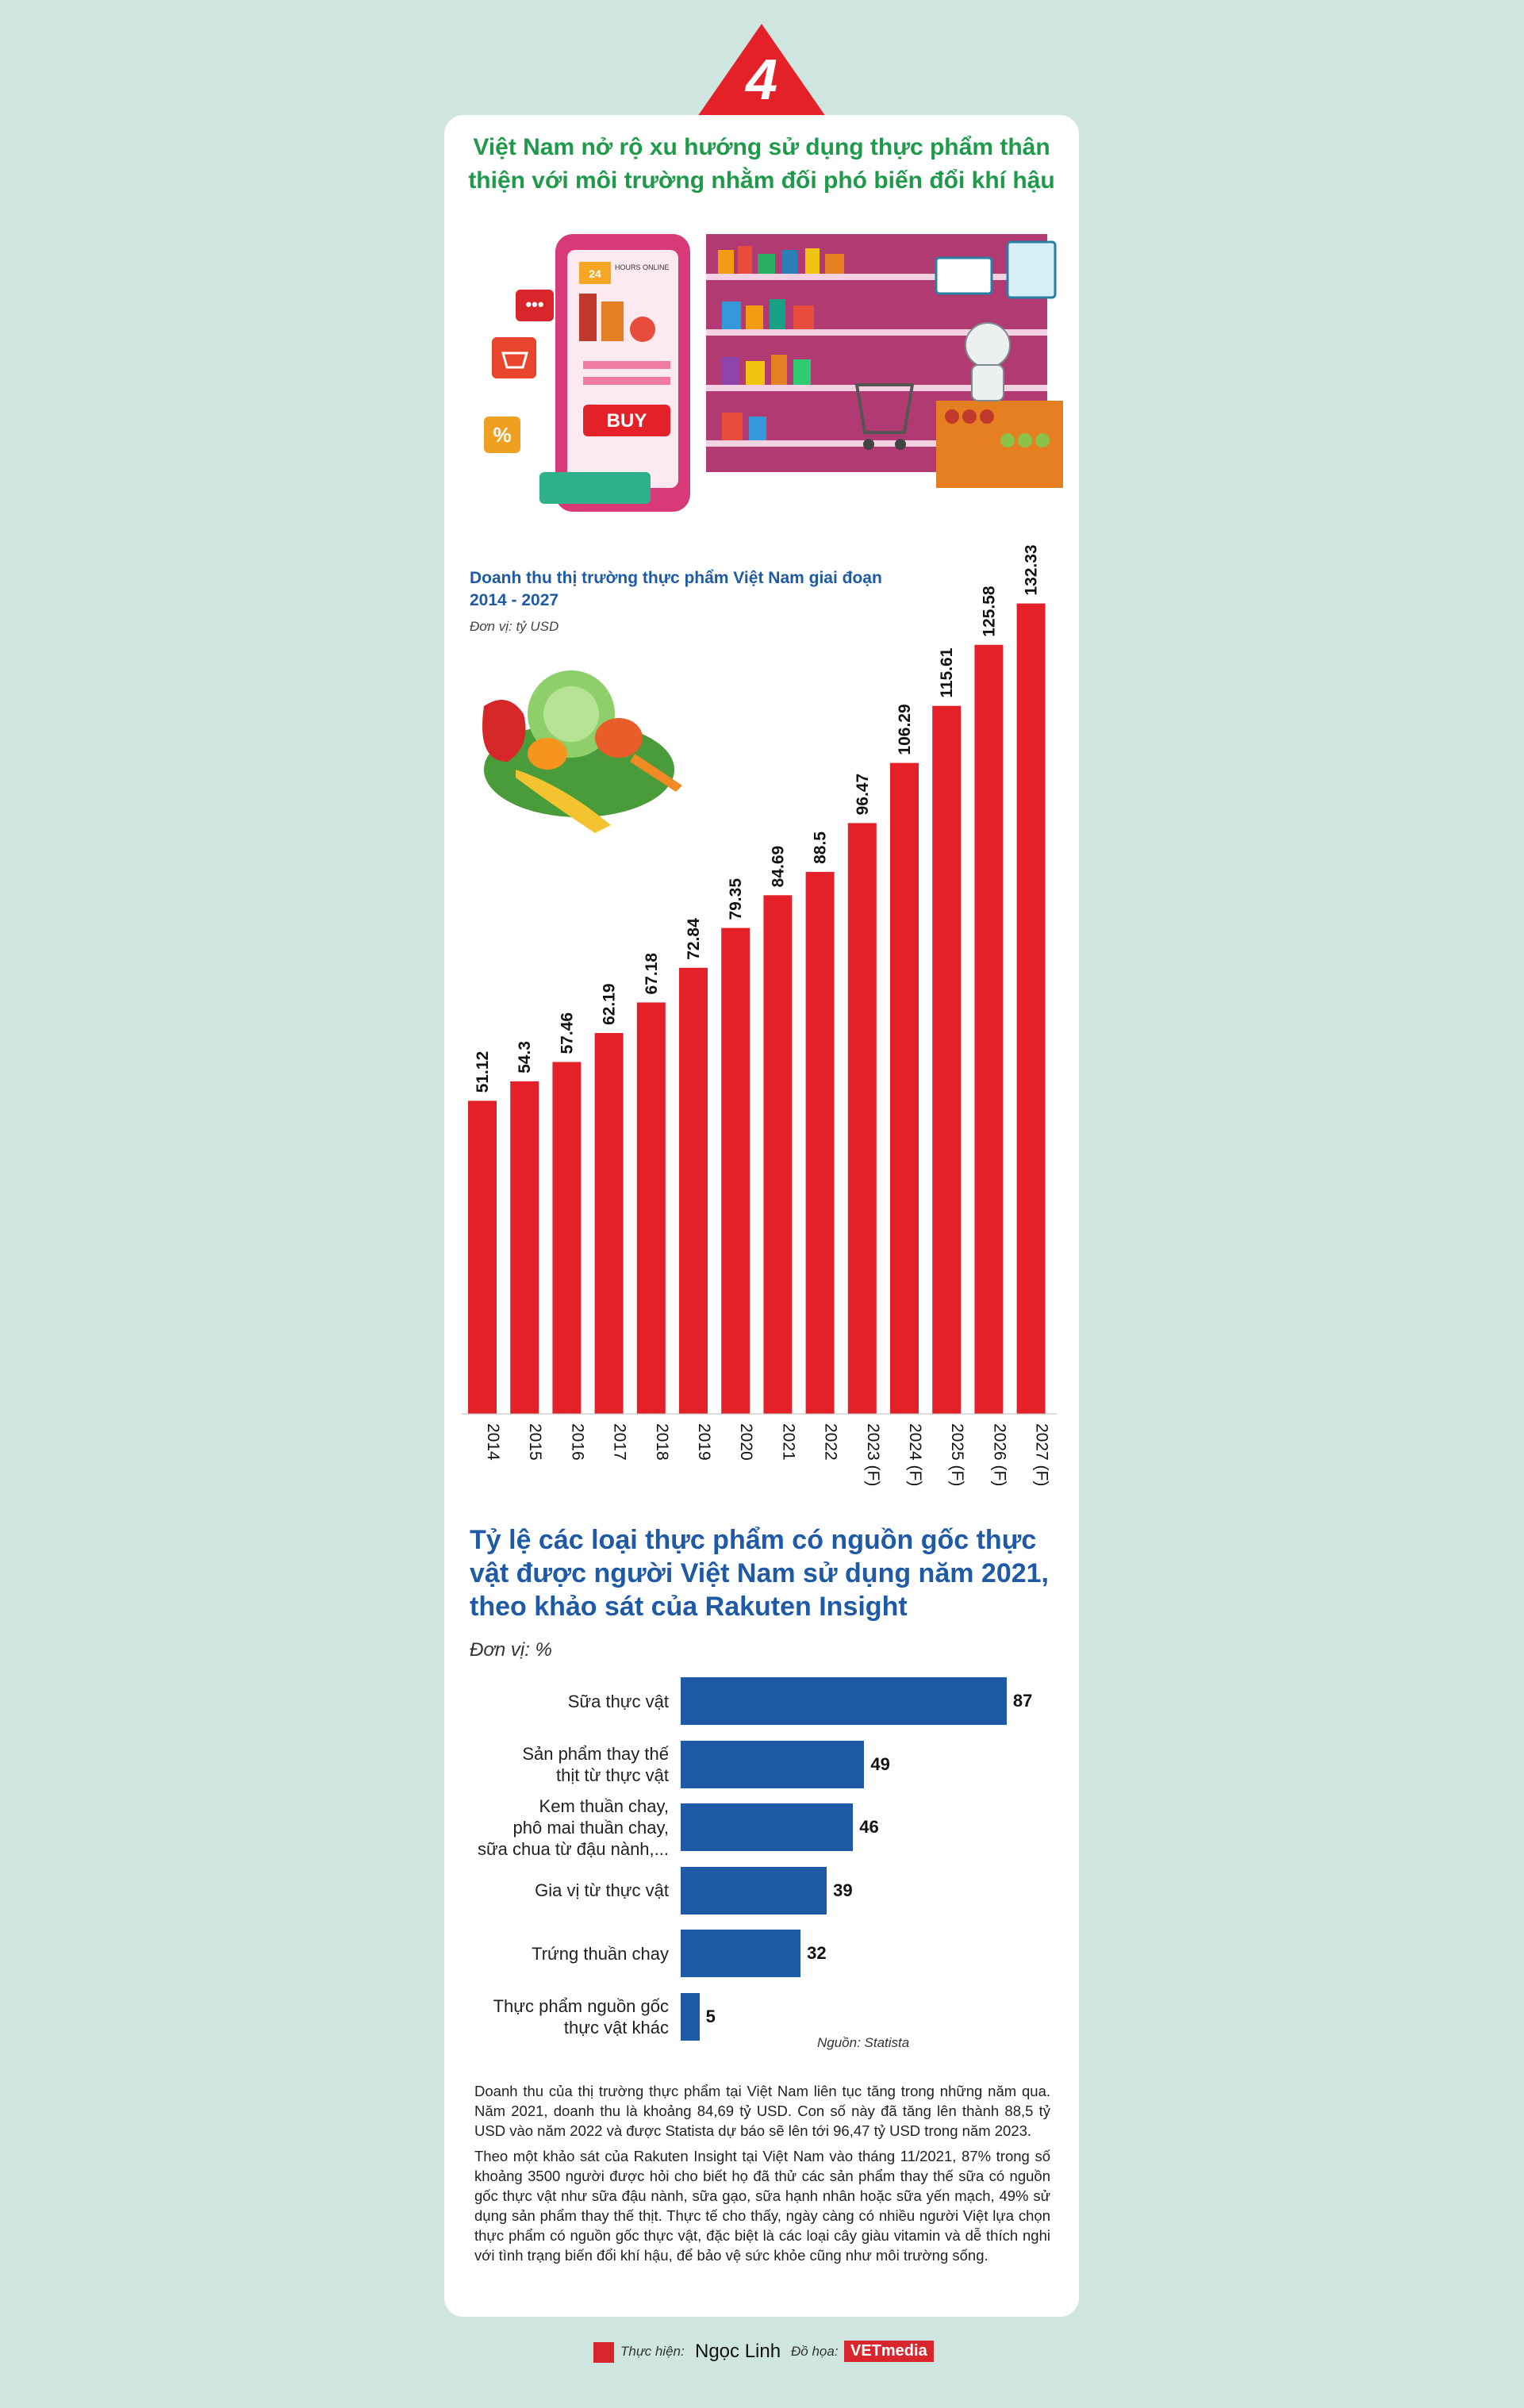 The image size is (1524, 2408). Describe the element at coordinates (595, 274) in the screenshot. I see `svg-text: 24` at that location.